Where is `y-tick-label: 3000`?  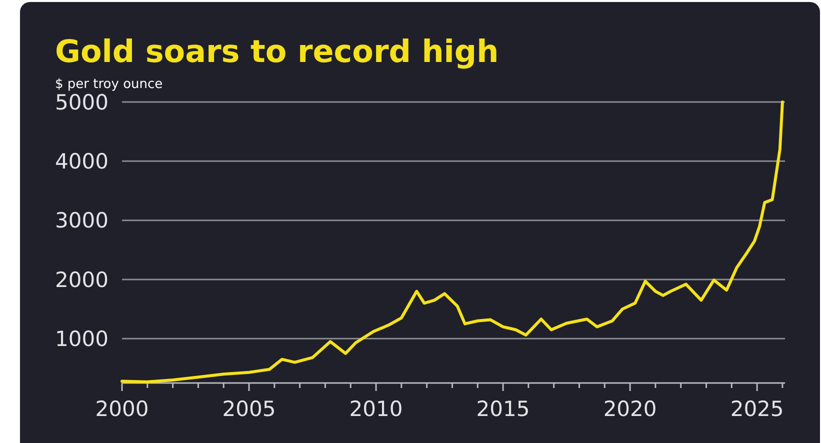
y-tick-label: 3000 is located at coordinates (81, 220).